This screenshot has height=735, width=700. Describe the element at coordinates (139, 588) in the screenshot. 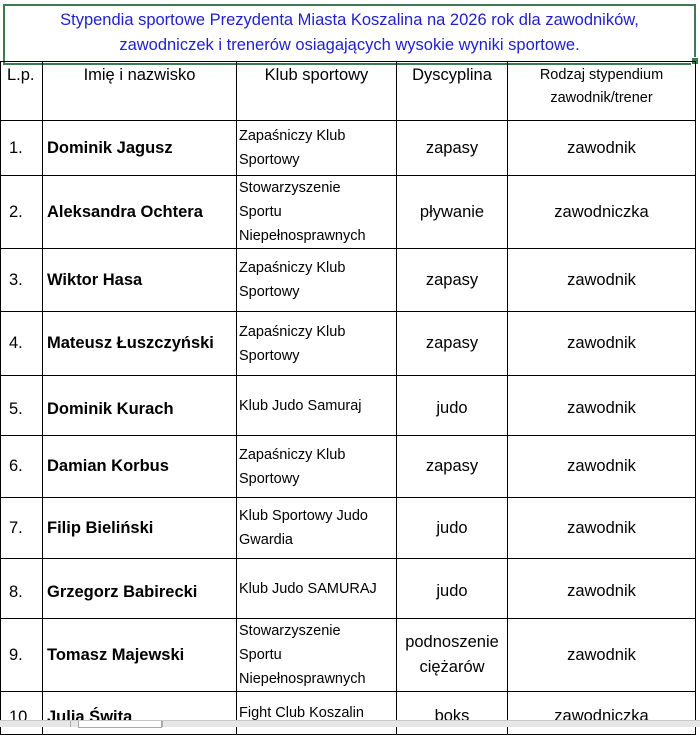

I see `cell-name: Grzegorz Babirecki` at that location.